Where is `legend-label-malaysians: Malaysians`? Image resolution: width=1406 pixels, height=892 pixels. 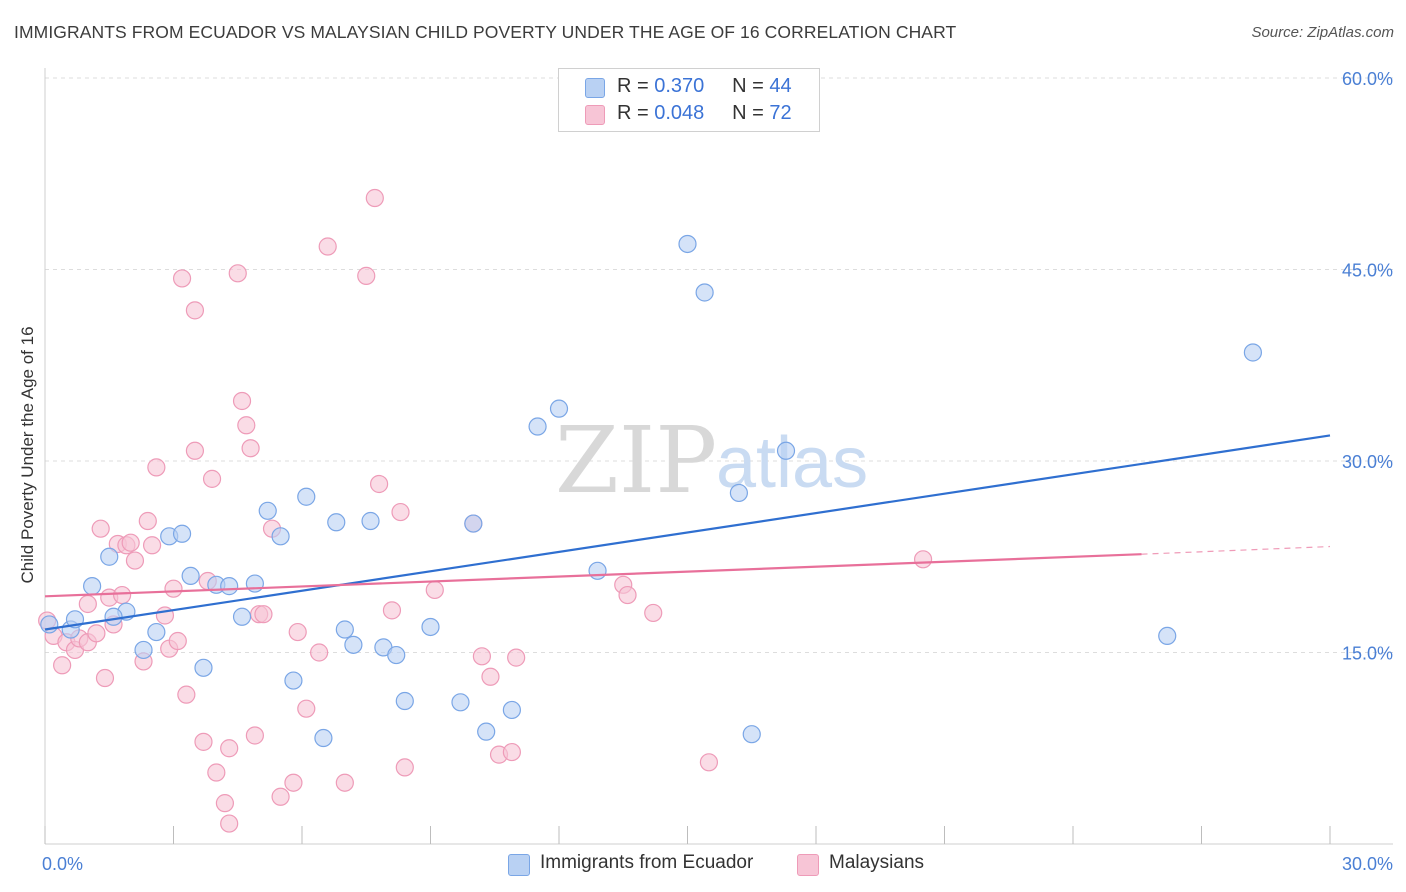
legend-label-malaysians: Malaysians is located at coordinates (877, 862).